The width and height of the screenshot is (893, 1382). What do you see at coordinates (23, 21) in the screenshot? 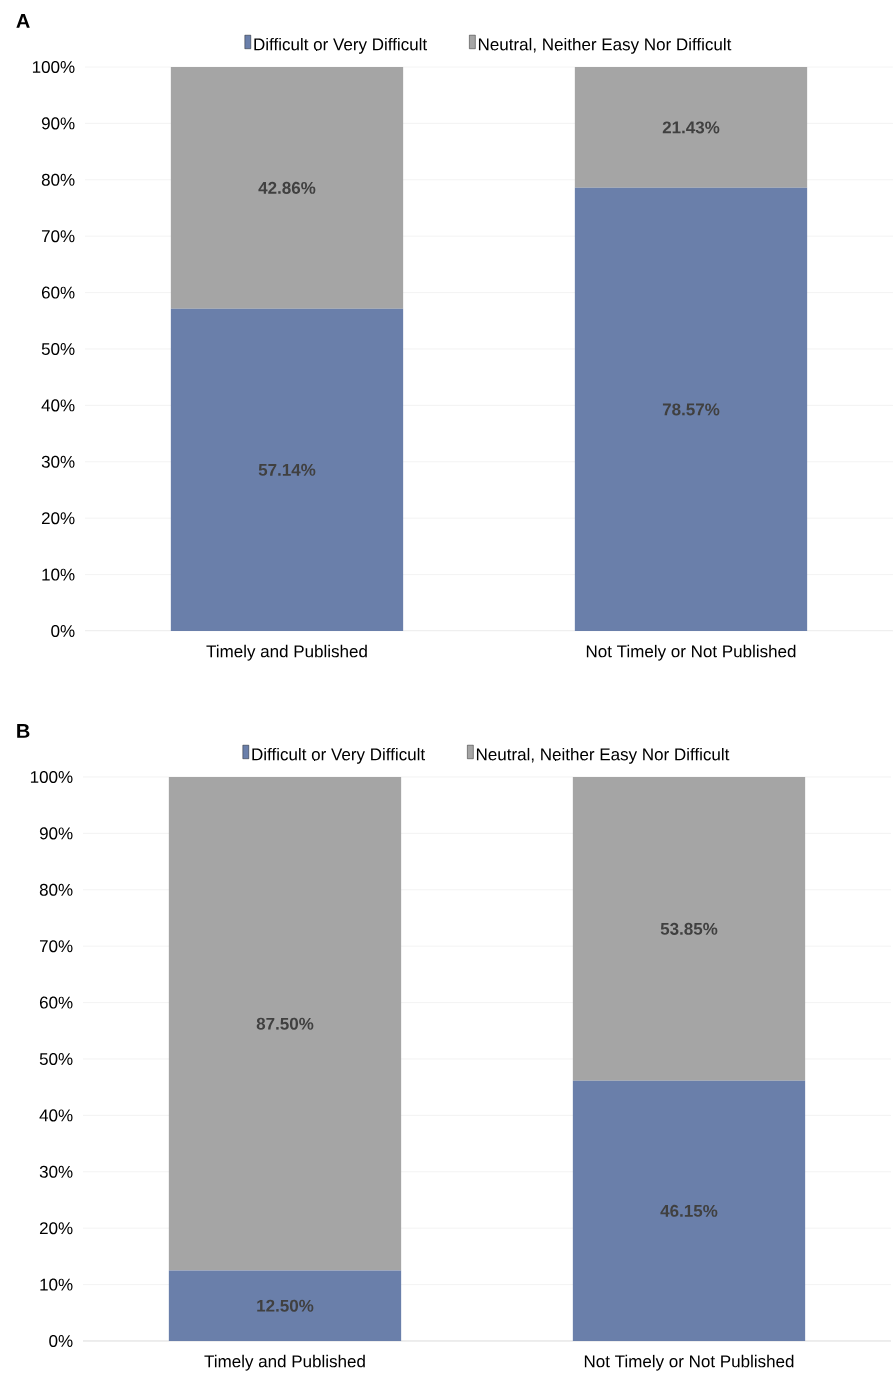
I see `chart-title: A` at bounding box center [23, 21].